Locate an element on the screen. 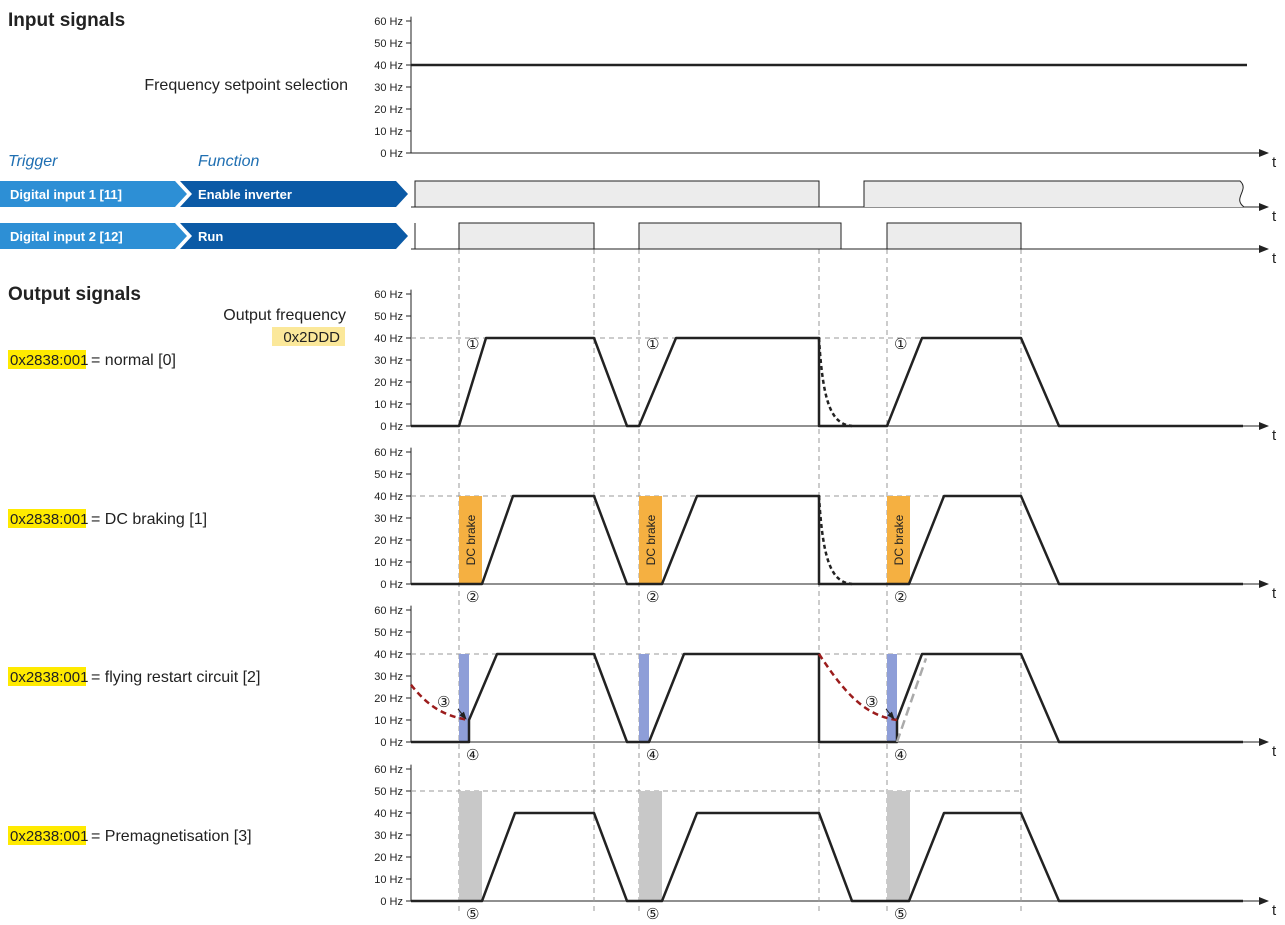  panel-text: = normal [0] is located at coordinates (133, 360).